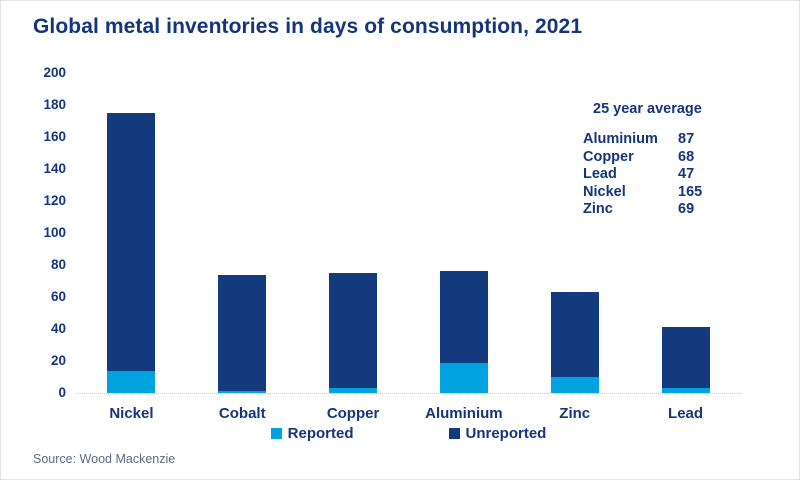 This screenshot has height=480, width=800. I want to click on avg-metal-value: 165, so click(690, 191).